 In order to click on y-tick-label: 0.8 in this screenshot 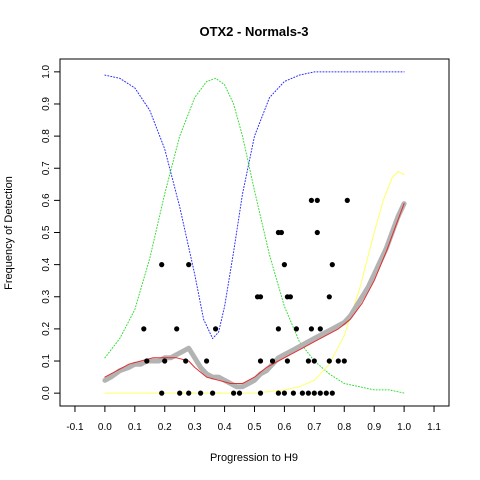, I will do `click(46, 136)`.